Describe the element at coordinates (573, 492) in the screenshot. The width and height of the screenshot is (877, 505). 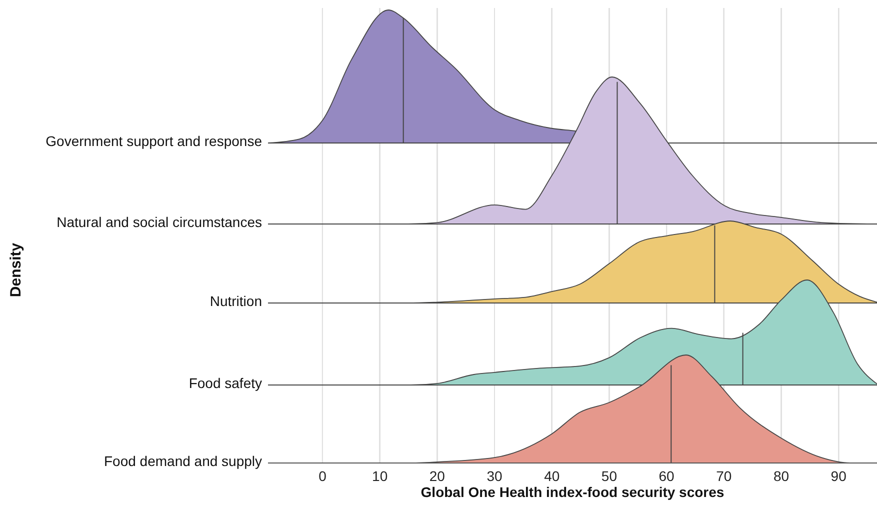
I see `x-axis-title: Global One Health index-food security scores` at that location.